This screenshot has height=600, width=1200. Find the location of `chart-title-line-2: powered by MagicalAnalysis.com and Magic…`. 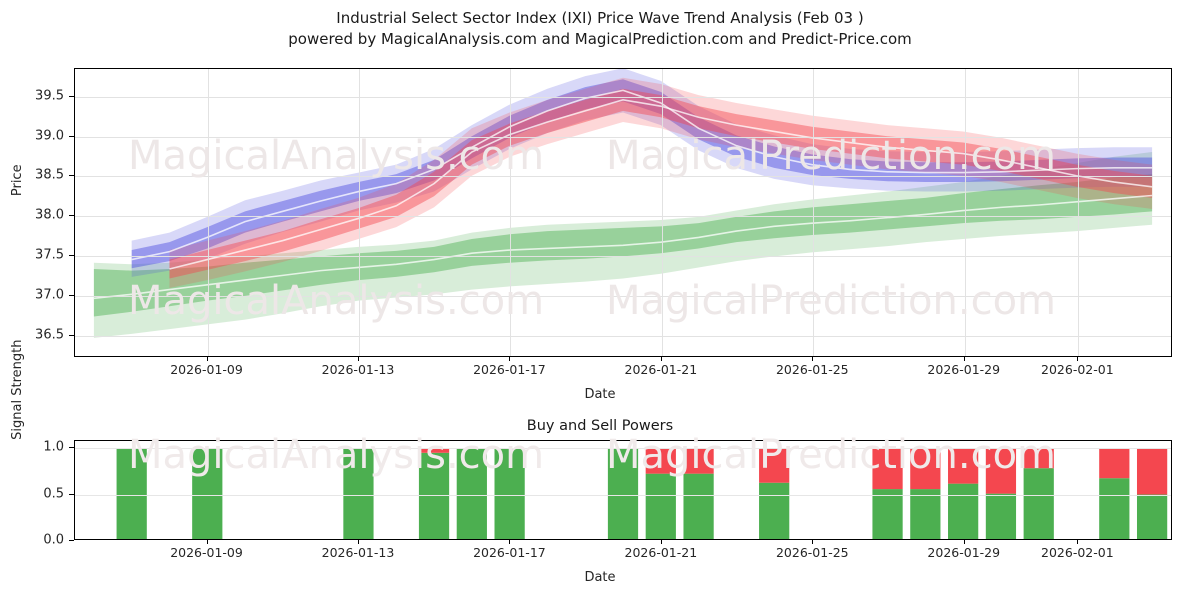

chart-title-line-2: powered by MagicalAnalysis.com and Magic… is located at coordinates (600, 39).